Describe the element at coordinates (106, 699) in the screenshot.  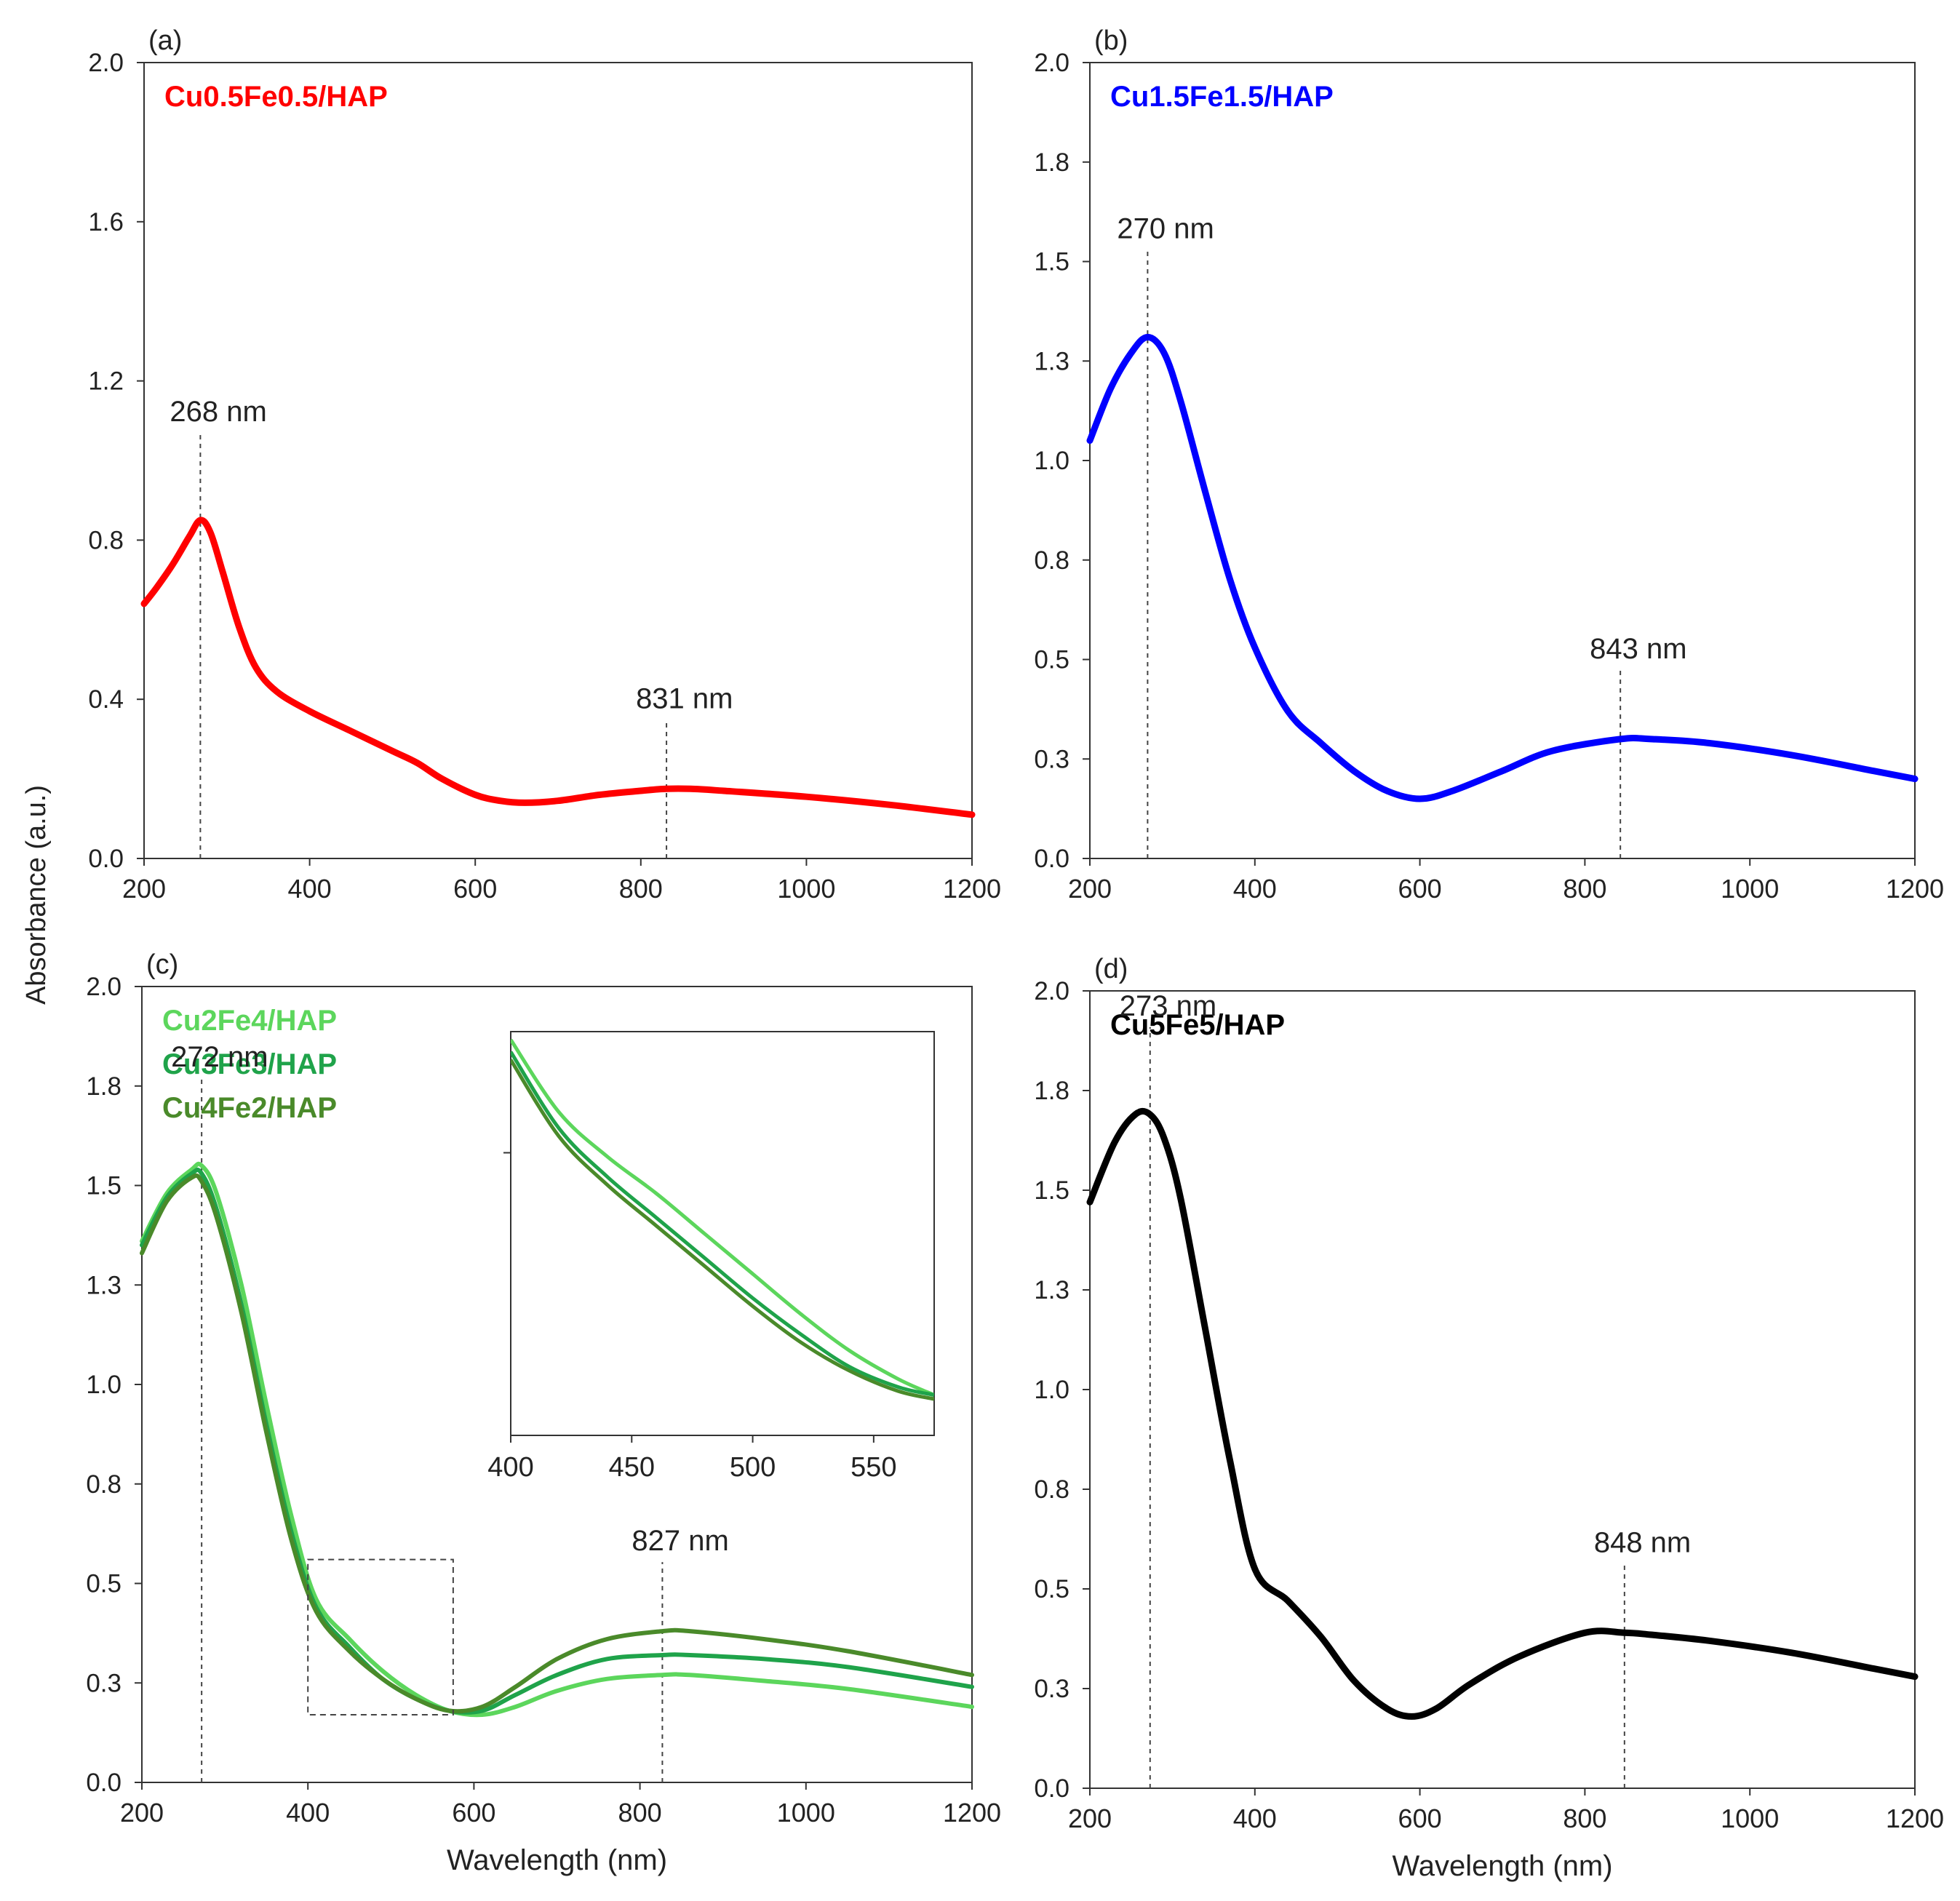
I see `y-tick-label: 0.4` at that location.